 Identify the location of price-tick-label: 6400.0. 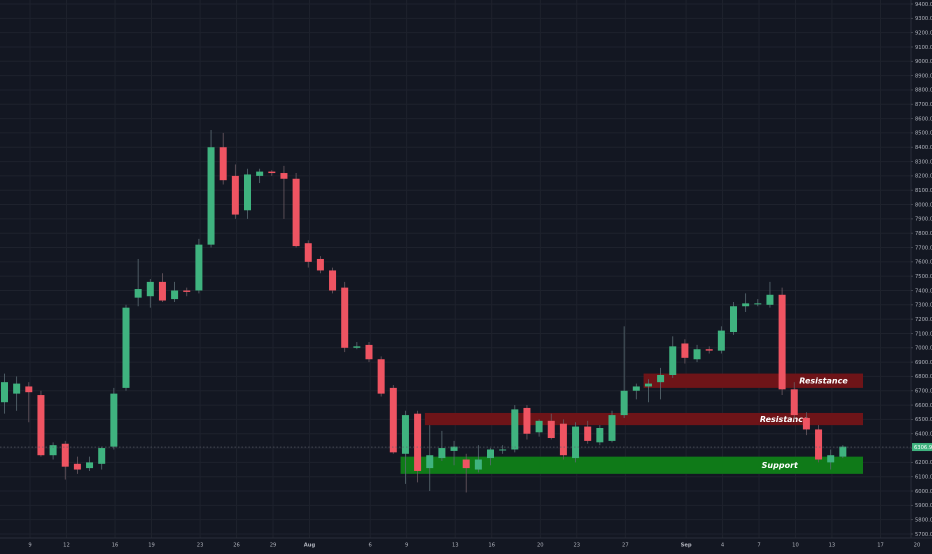
(923, 435).